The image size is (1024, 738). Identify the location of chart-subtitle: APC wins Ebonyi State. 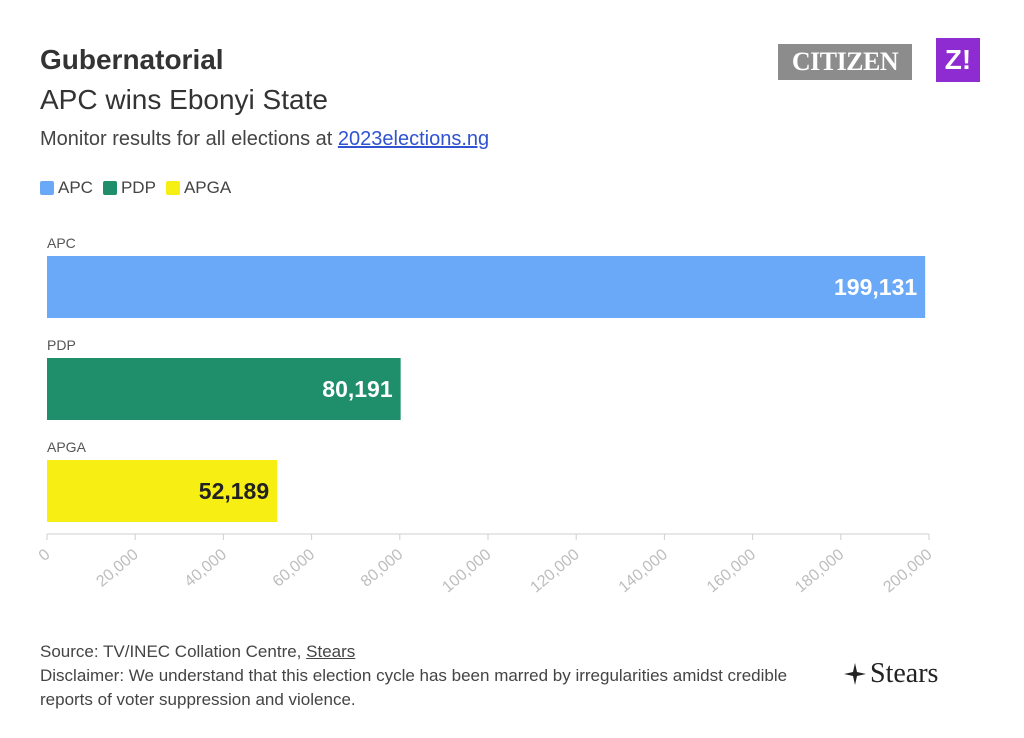
(184, 99).